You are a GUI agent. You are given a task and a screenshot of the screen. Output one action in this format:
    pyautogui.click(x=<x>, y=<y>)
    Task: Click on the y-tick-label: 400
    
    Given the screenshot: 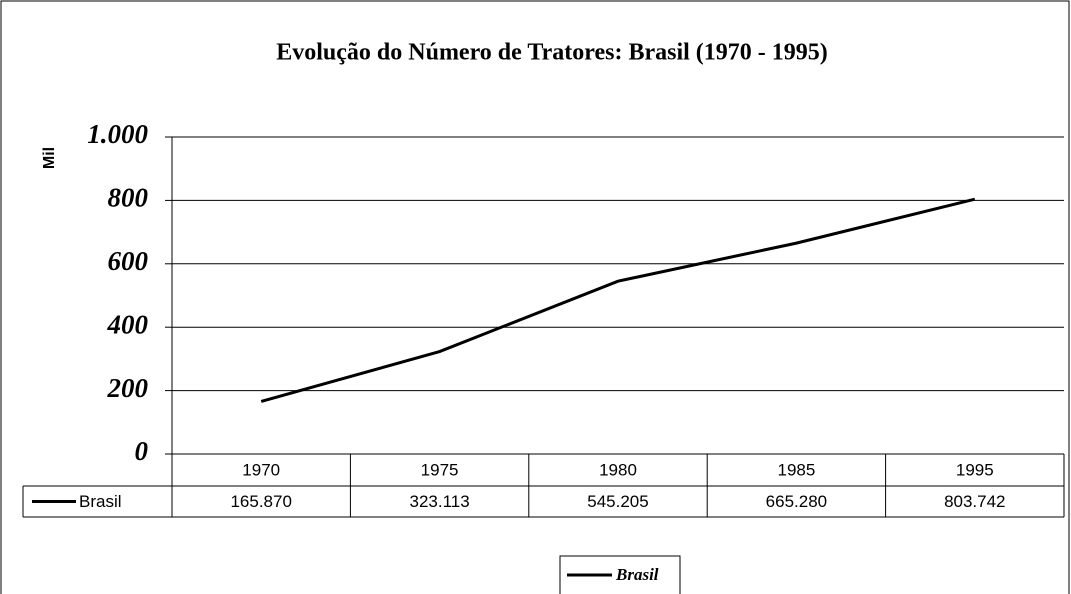 What is the action you would take?
    pyautogui.click(x=128, y=324)
    